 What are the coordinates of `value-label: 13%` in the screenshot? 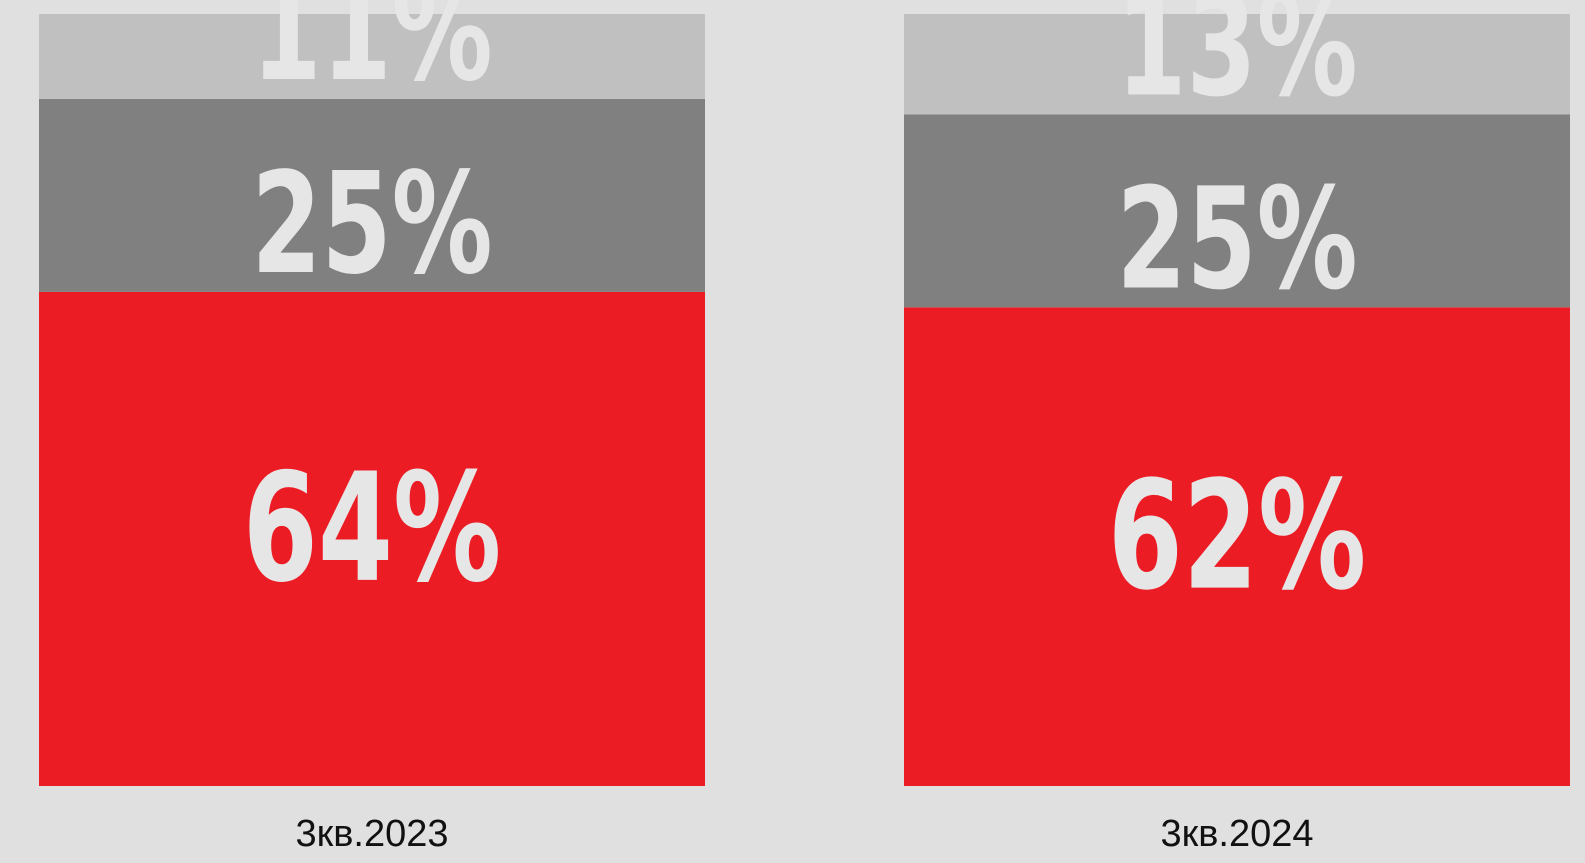 It's located at (1236, 64).